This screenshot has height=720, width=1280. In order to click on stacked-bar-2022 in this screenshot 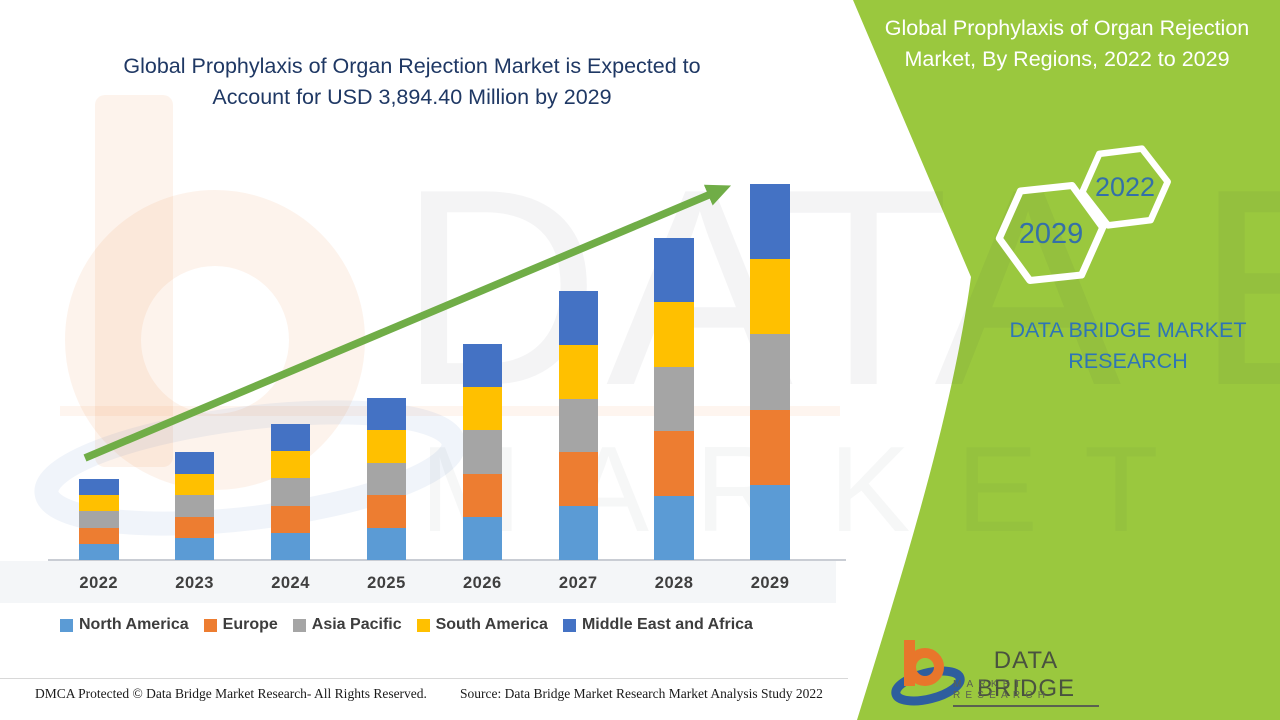, I will do `click(99, 519)`.